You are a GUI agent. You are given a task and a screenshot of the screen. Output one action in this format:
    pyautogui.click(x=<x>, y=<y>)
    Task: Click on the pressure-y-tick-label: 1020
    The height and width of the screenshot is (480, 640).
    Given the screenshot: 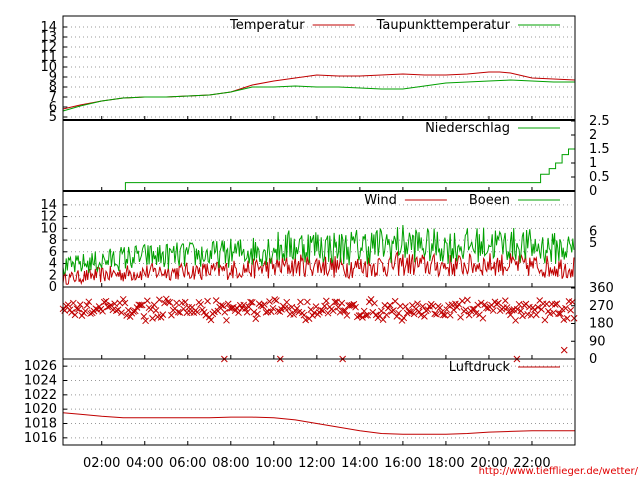 What is the action you would take?
    pyautogui.click(x=40, y=409)
    